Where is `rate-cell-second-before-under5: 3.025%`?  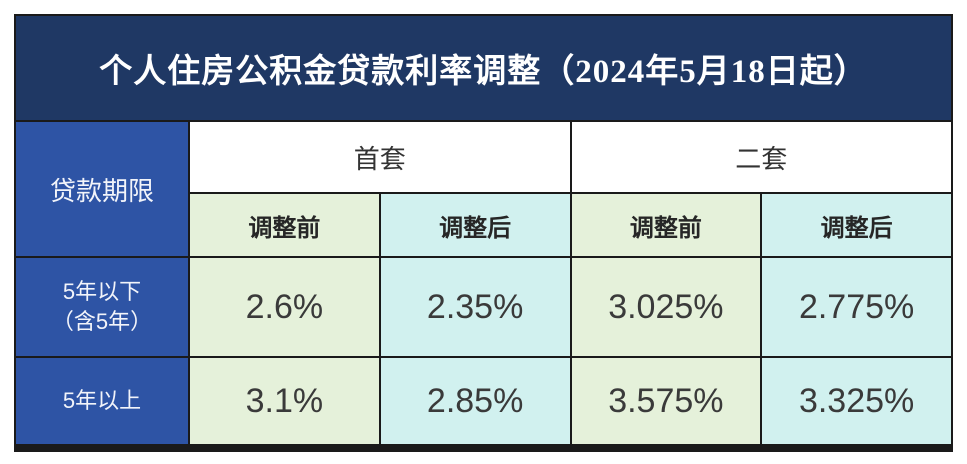 rate-cell-second-before-under5: 3.025% is located at coordinates (666, 307).